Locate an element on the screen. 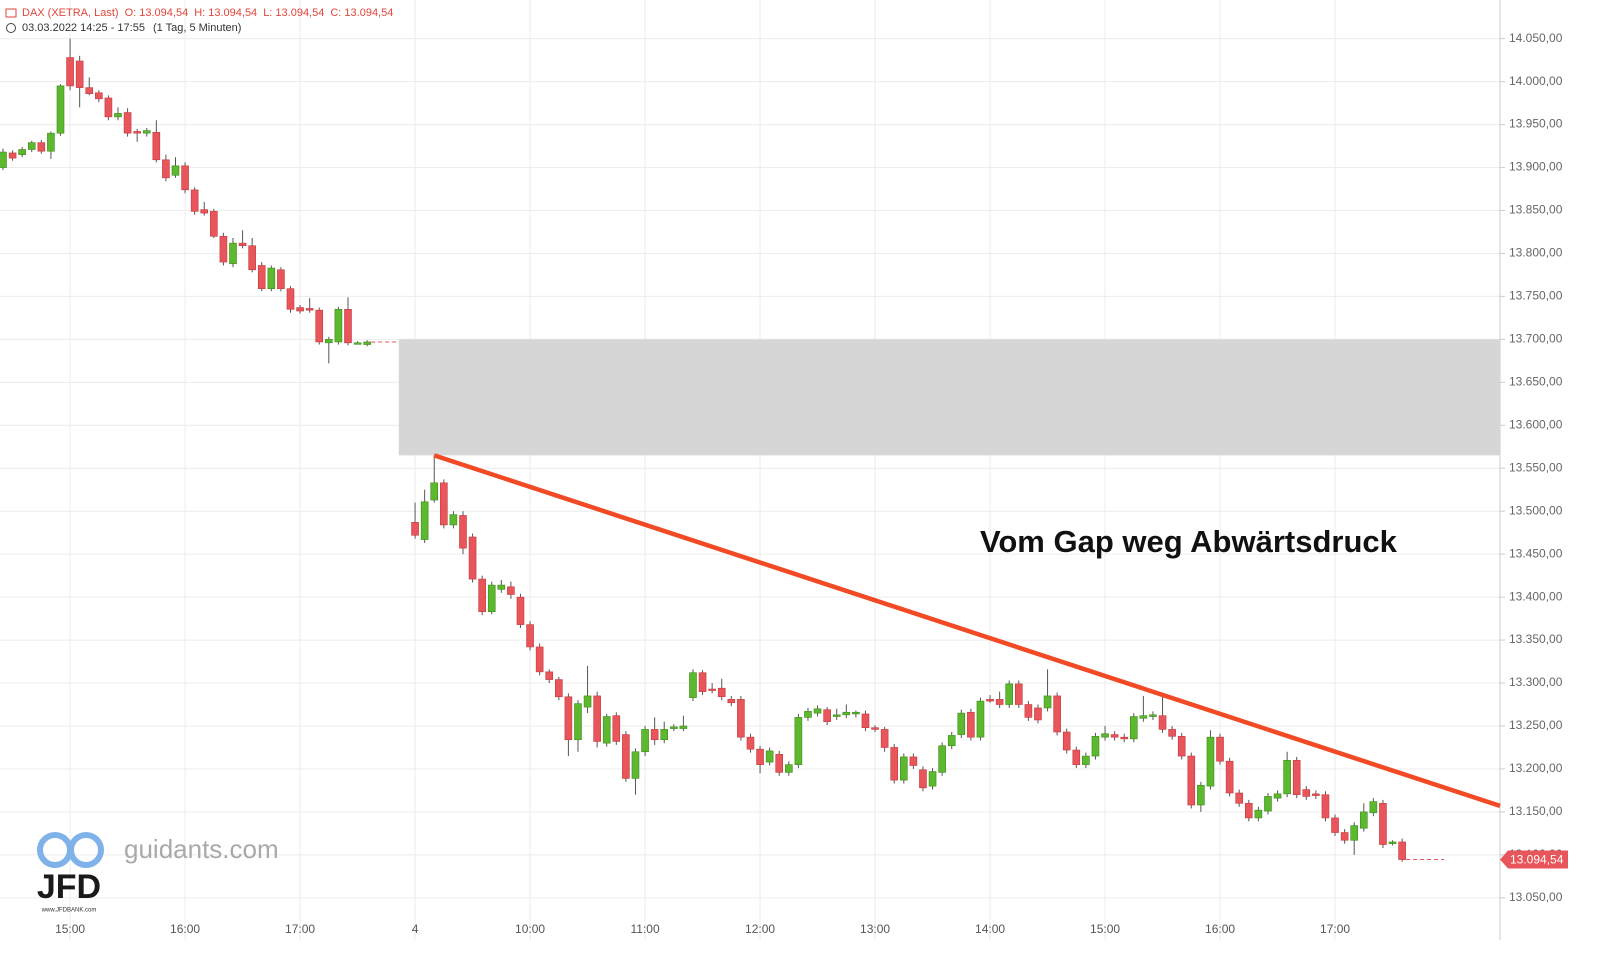  logo-ring is located at coordinates (55, 850).